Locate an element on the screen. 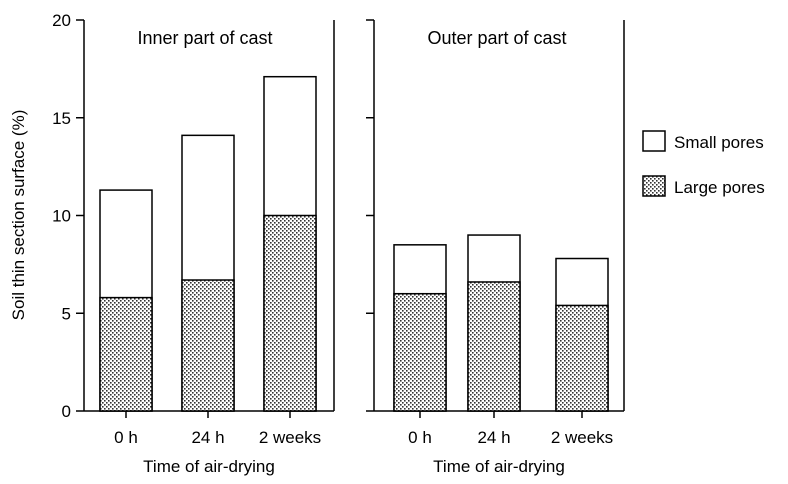  legend-label: Large pores is located at coordinates (719, 187).